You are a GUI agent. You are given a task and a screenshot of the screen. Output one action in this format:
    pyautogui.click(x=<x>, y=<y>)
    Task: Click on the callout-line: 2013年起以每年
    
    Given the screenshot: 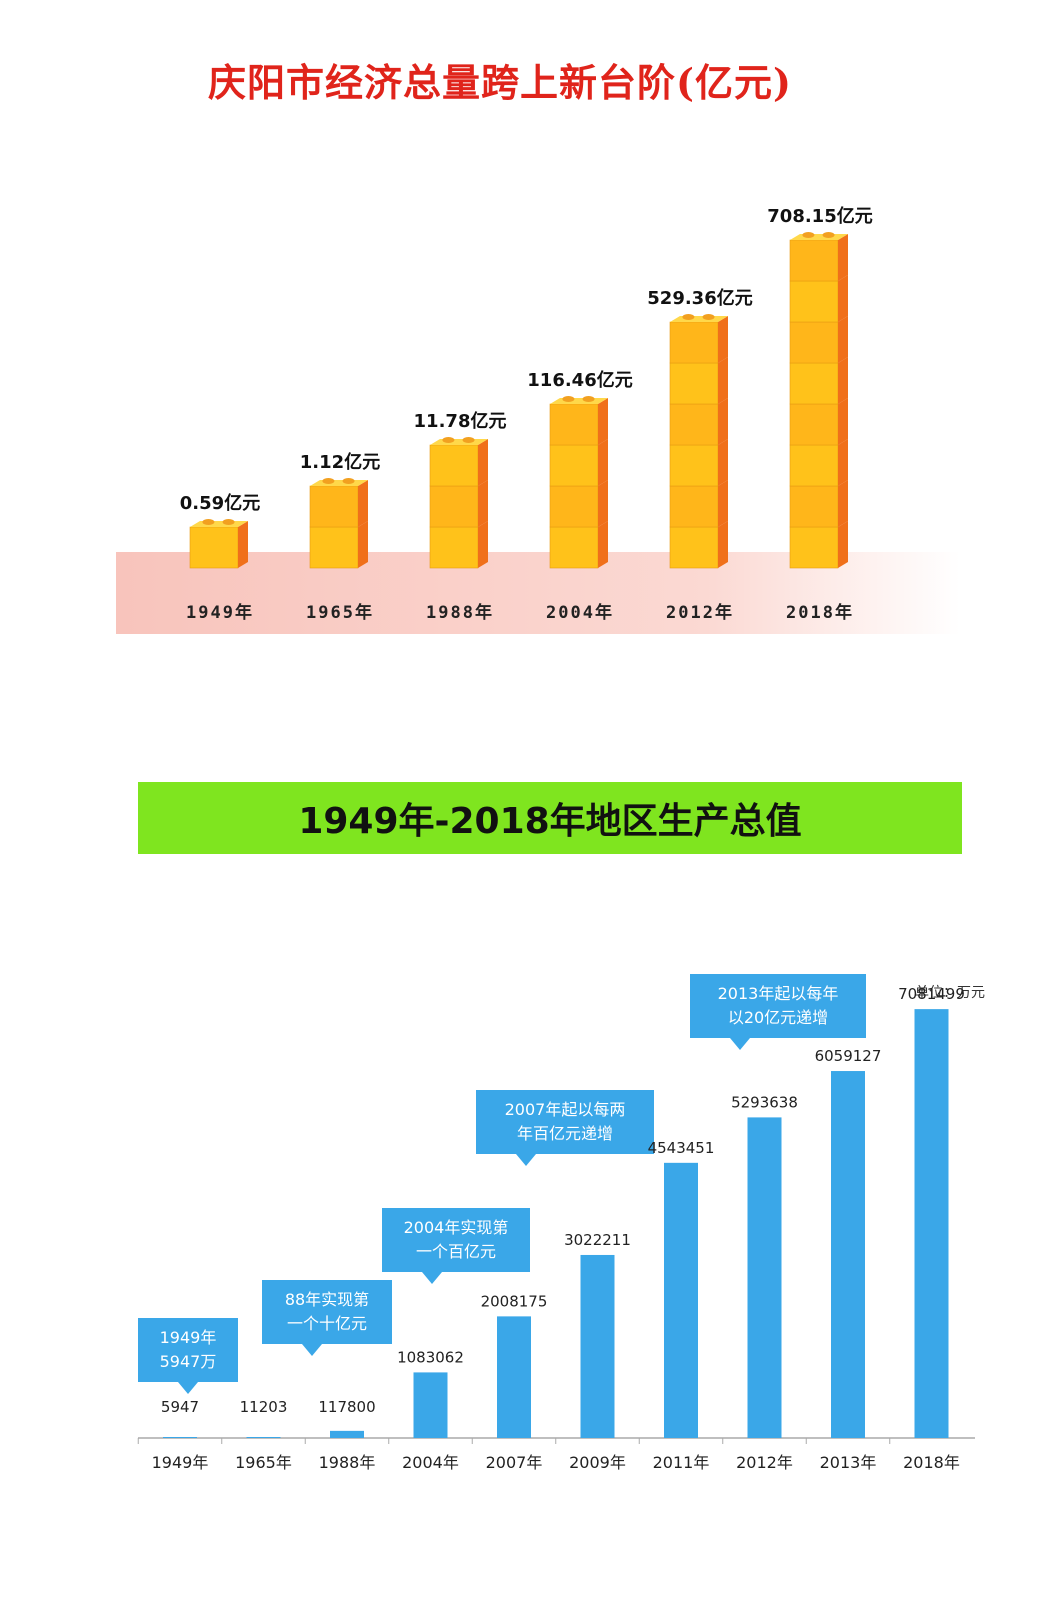 What is the action you would take?
    pyautogui.click(x=778, y=993)
    